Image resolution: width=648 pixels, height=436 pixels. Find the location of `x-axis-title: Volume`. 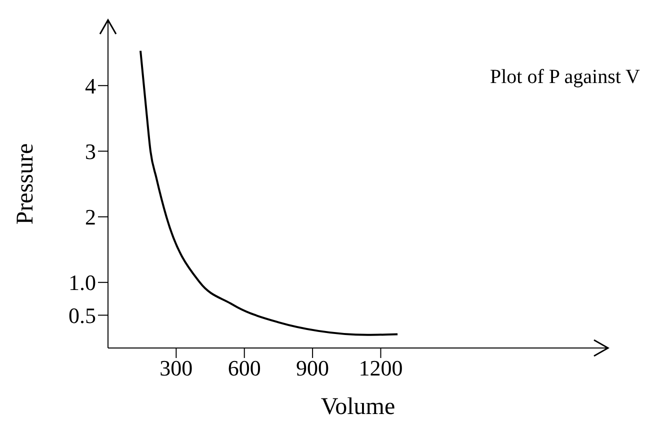

x-axis-title: Volume is located at coordinates (358, 407).